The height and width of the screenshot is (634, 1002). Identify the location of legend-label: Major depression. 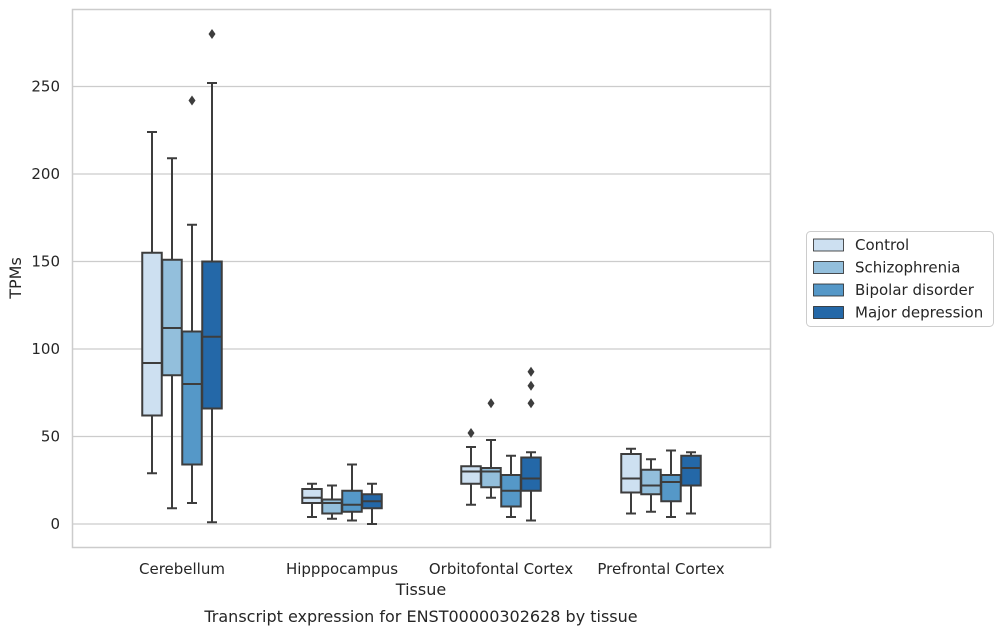
(919, 313).